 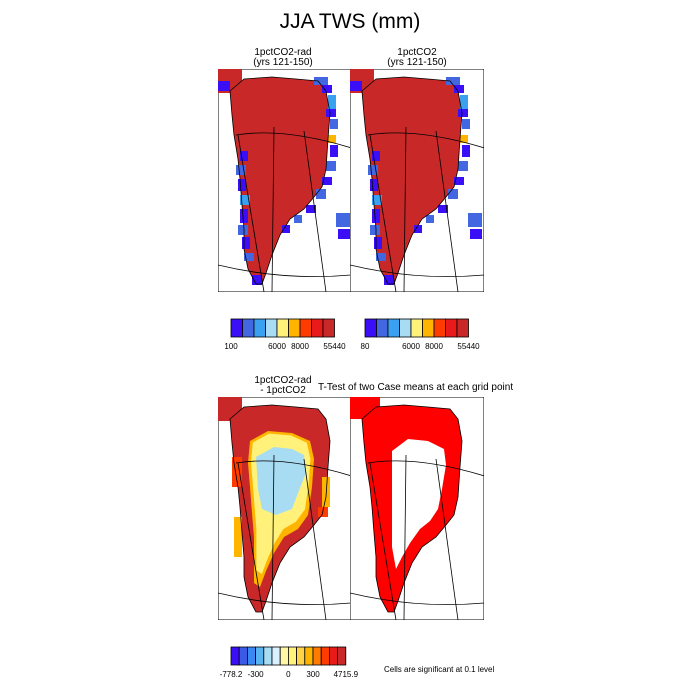 I want to click on colorbar-tick-label: 80, so click(x=365, y=346).